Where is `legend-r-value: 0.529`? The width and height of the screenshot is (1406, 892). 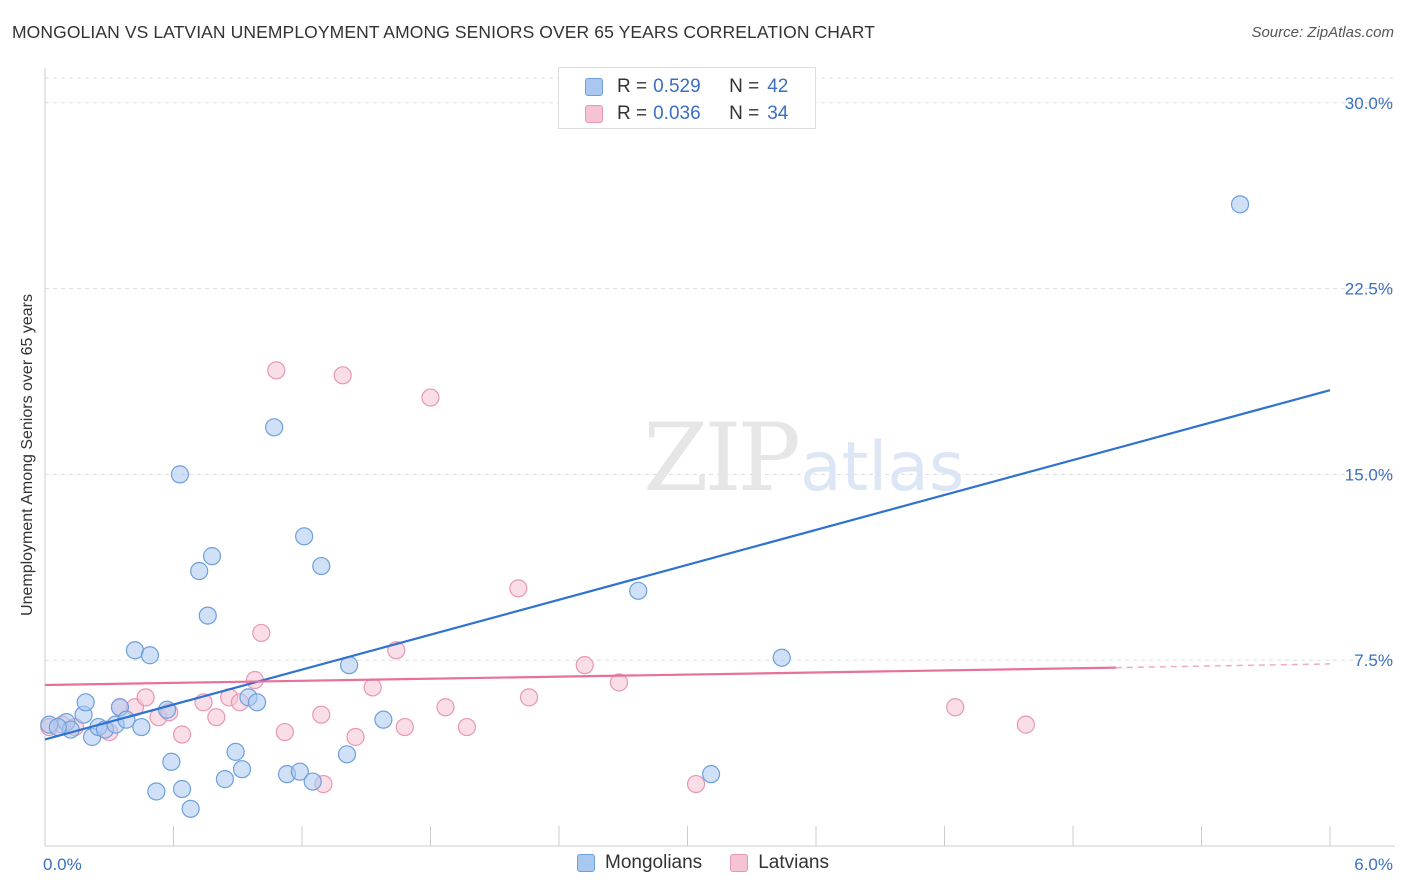 legend-r-value: 0.529 is located at coordinates (677, 86).